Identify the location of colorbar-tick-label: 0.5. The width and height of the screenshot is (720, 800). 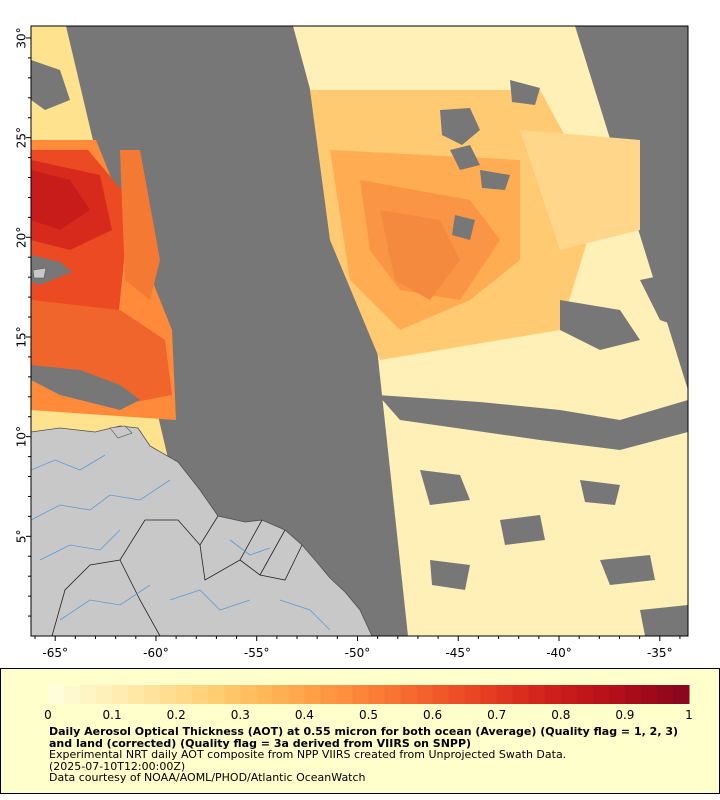
(368, 715).